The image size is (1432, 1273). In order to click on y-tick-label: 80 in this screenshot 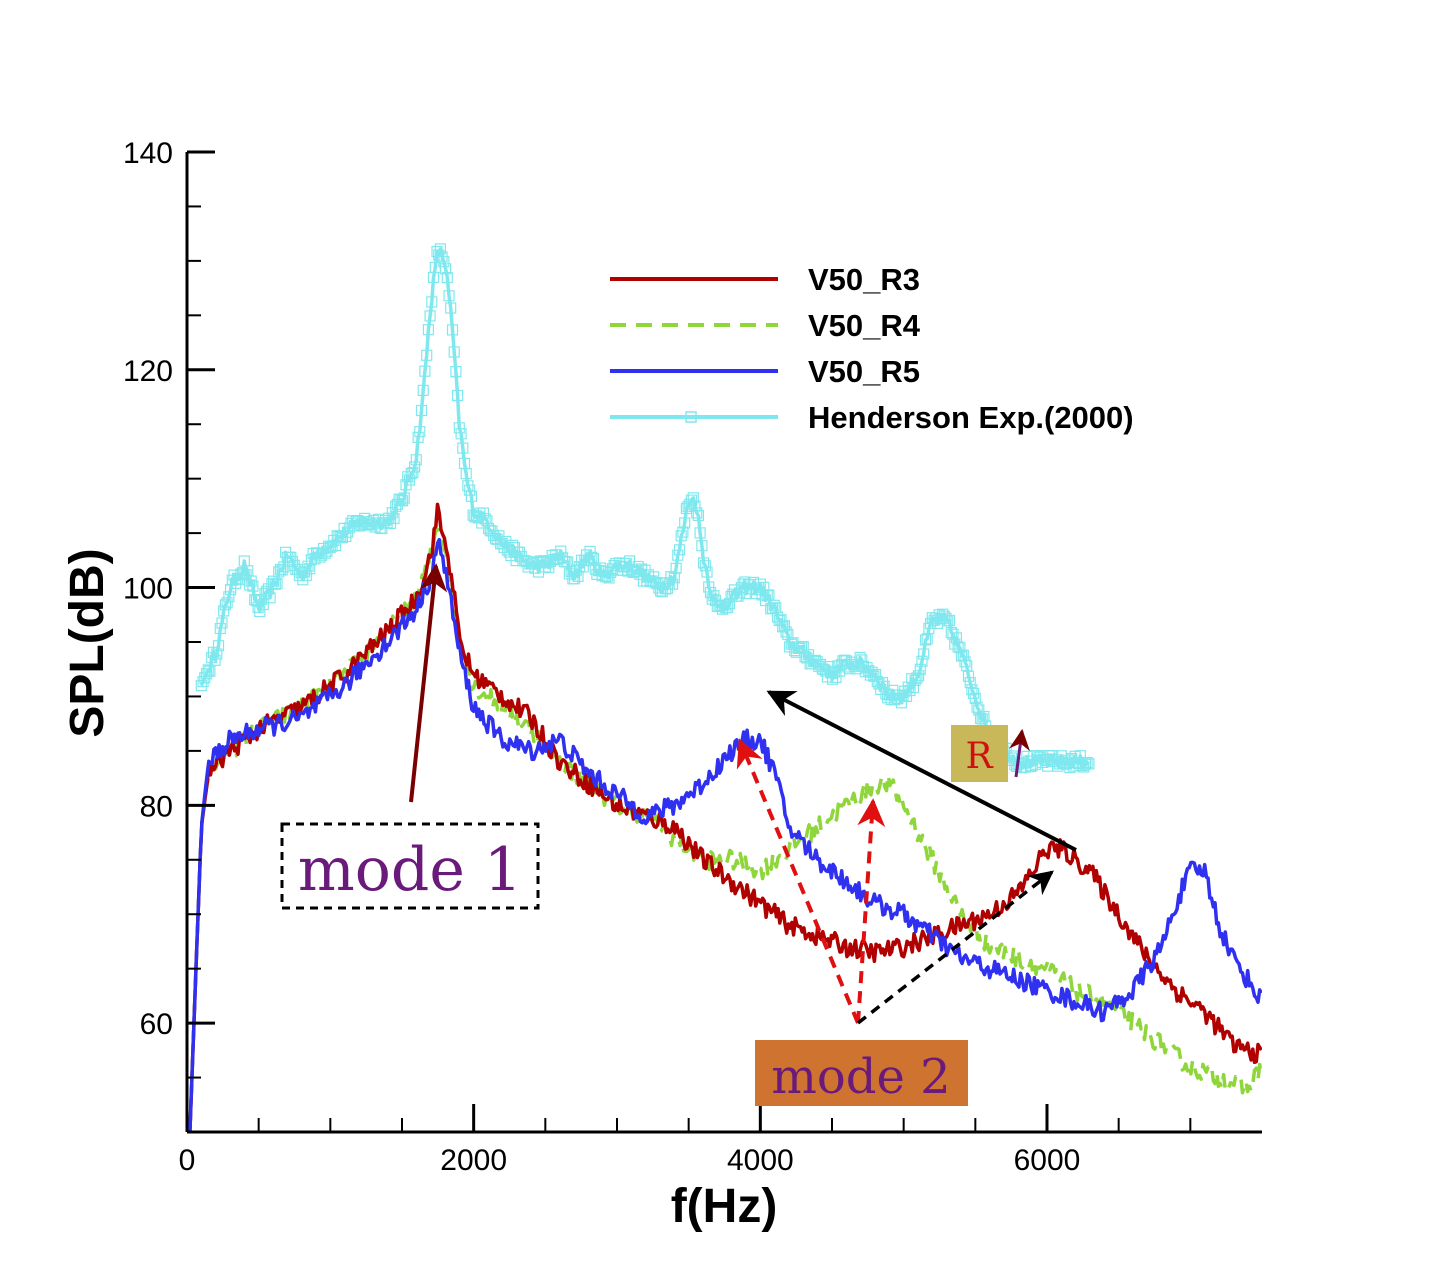, I will do `click(156, 806)`.